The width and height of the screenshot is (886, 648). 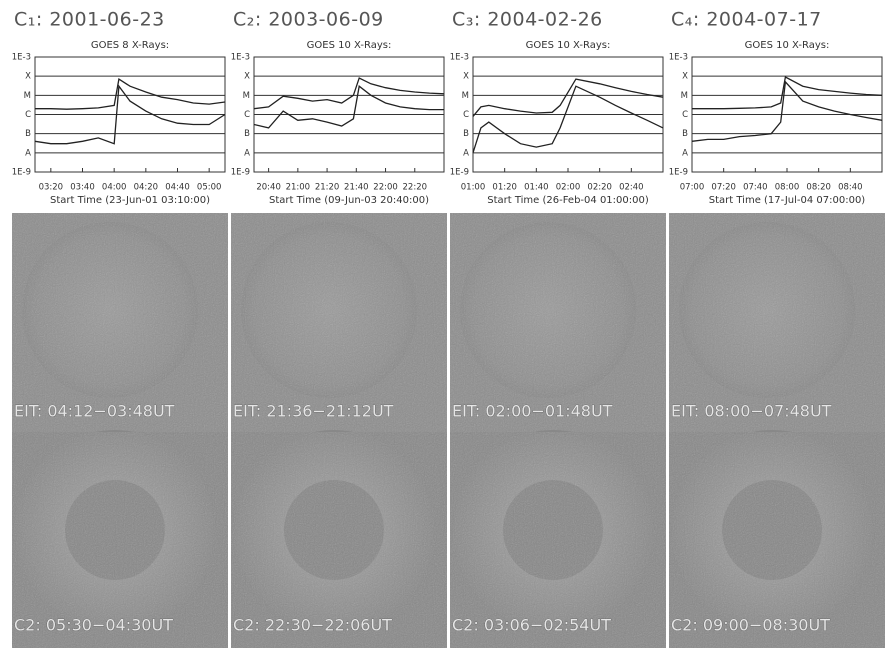 What do you see at coordinates (568, 200) in the screenshot?
I see `x-axis-label: Start Time (26-Feb-04 01:00:00)` at bounding box center [568, 200].